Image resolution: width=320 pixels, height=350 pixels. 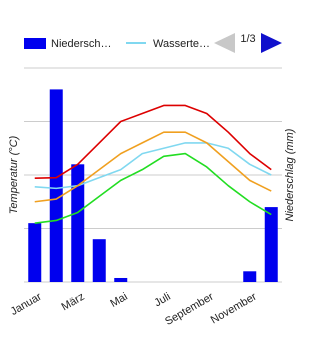 What do you see at coordinates (290, 174) in the screenshot?
I see `y2-axis-label: Niederschlag (mm)` at bounding box center [290, 174].